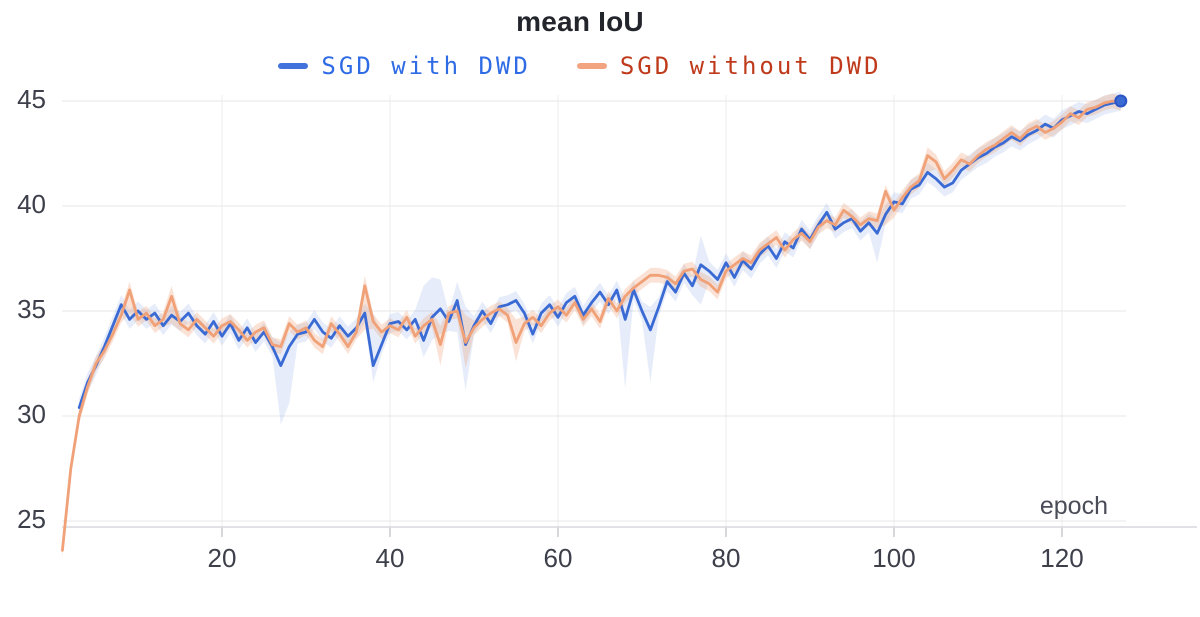 Image resolution: width=1200 pixels, height=617 pixels. What do you see at coordinates (558, 558) in the screenshot?
I see `x-axis-tick-label: 60` at bounding box center [558, 558].